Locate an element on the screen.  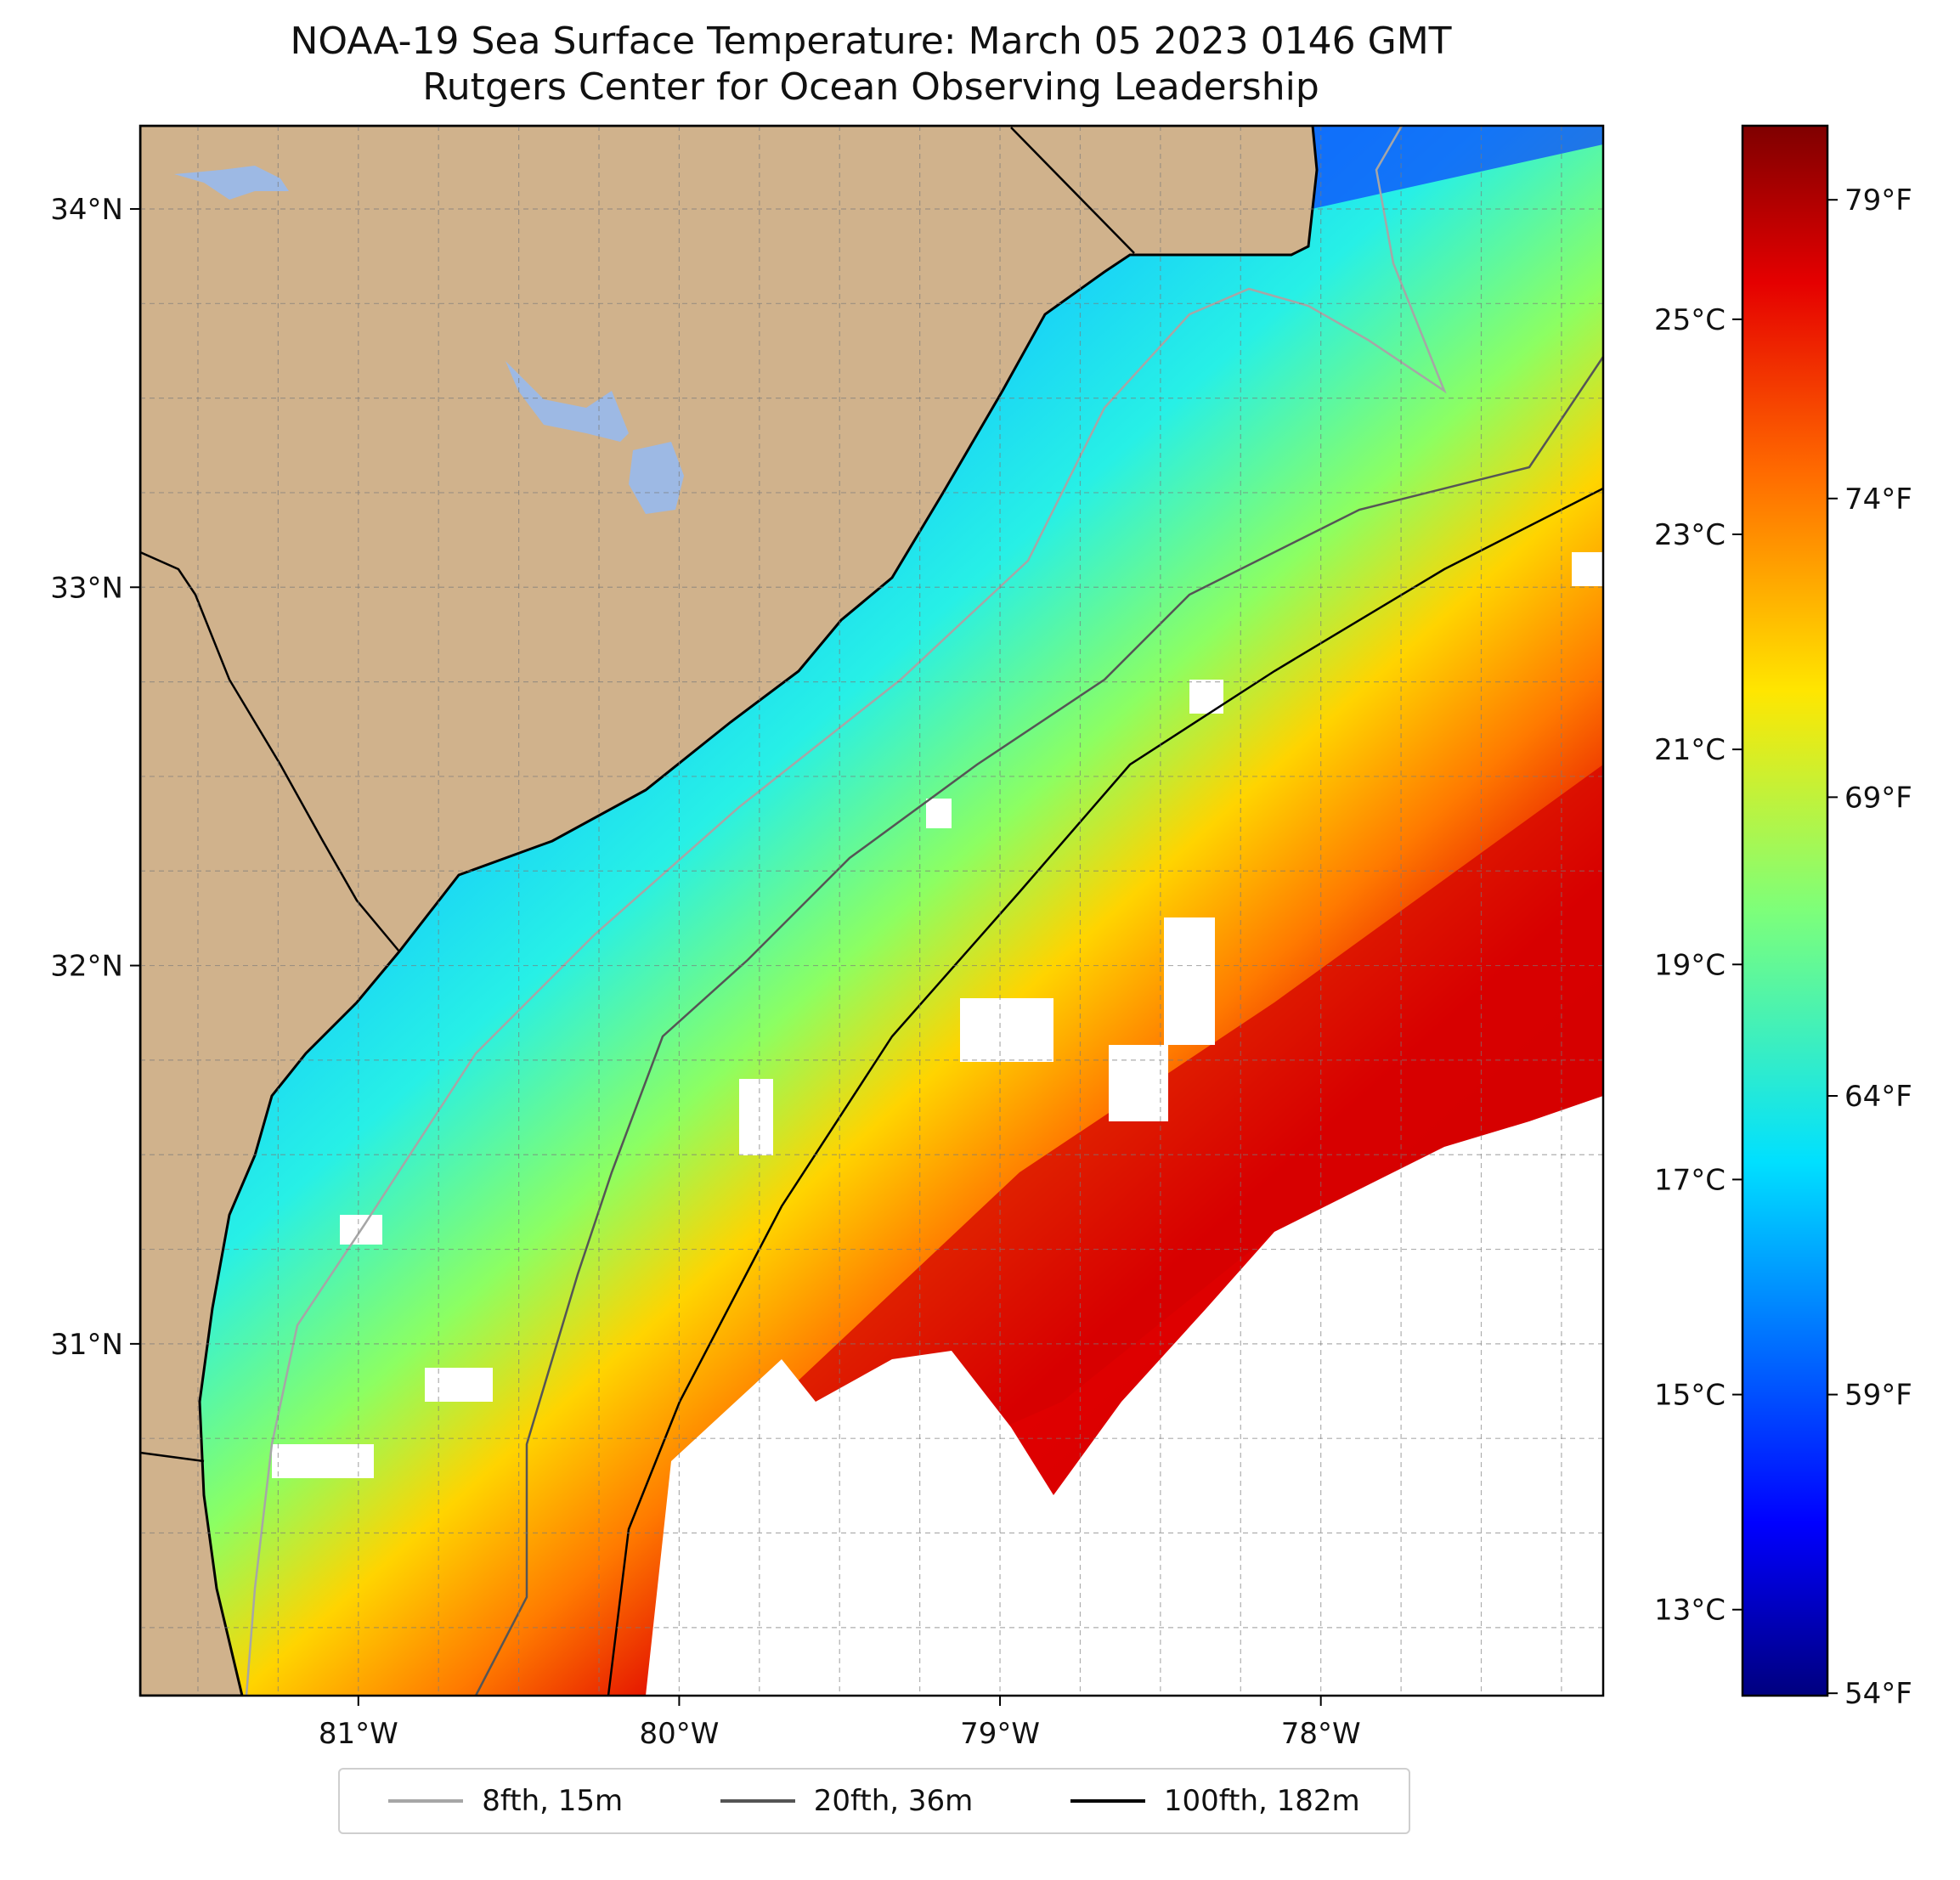
celsius-tick-label: 25°C is located at coordinates (1690, 320).